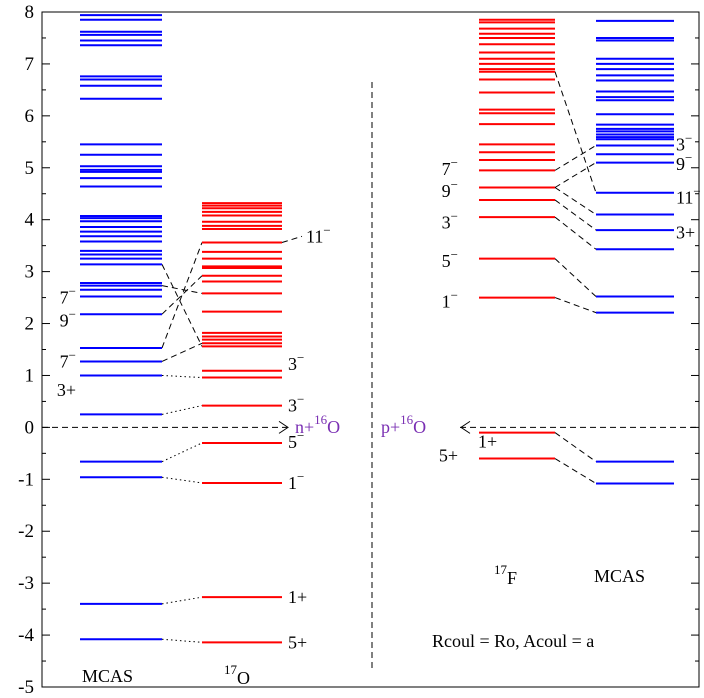  I want to click on y-tick-label: 1, so click(30, 375).